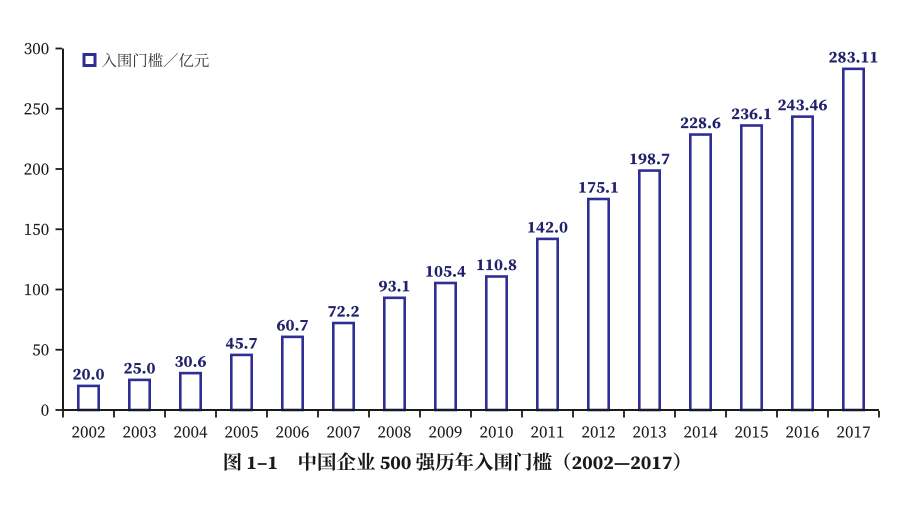  I want to click on x-tick-labels, so click(471, 432).